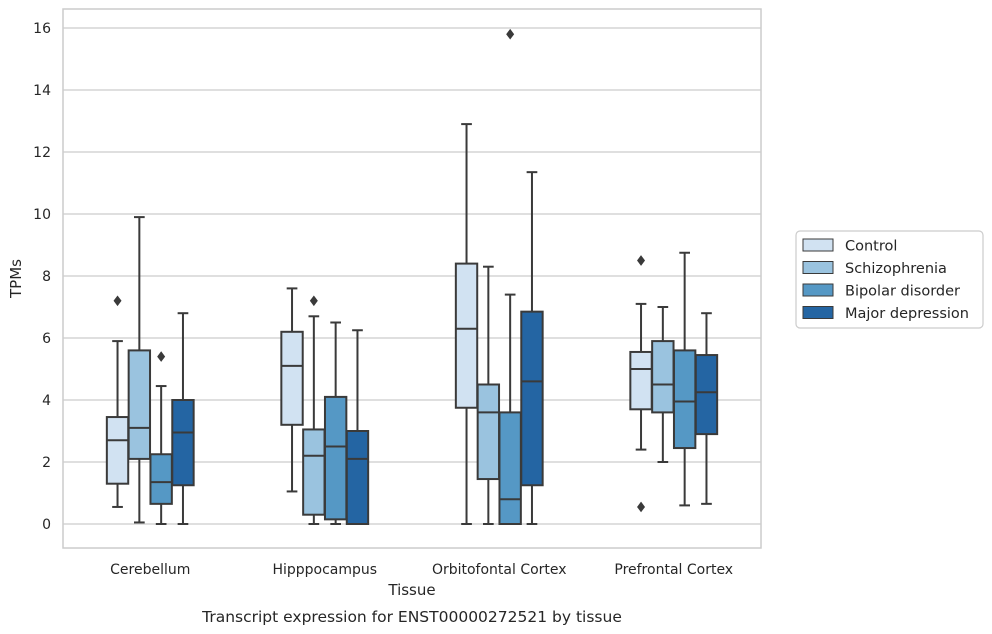 Image resolution: width=992 pixels, height=634 pixels. Describe the element at coordinates (42, 215) in the screenshot. I see `y-tick-label: 10` at that location.